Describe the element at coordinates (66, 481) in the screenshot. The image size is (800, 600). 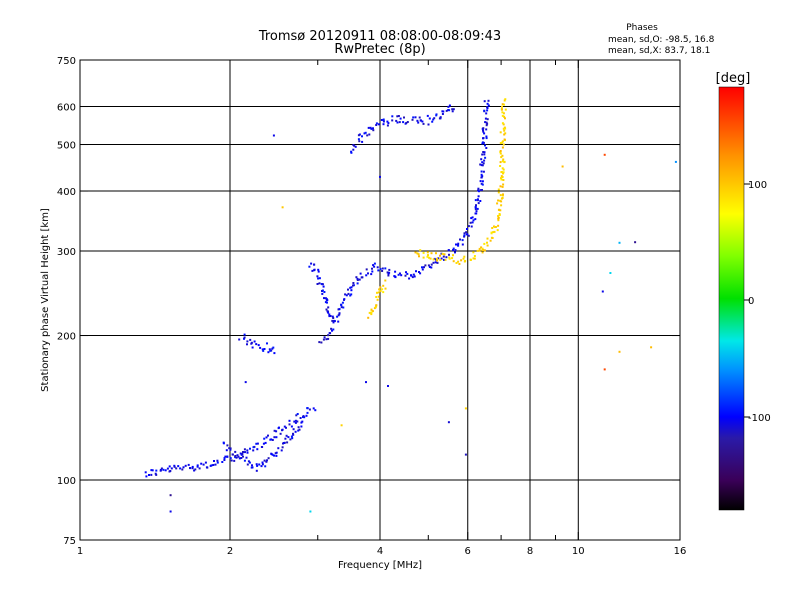
I see `y-tick-label: 100` at that location.